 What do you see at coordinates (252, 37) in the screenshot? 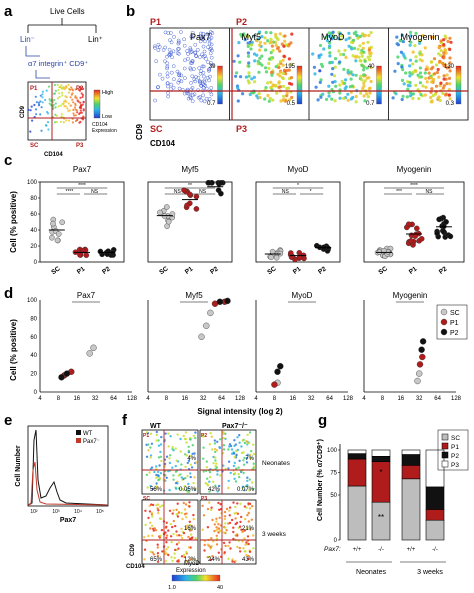
I see `plot-title: Myf5` at bounding box center [252, 37].